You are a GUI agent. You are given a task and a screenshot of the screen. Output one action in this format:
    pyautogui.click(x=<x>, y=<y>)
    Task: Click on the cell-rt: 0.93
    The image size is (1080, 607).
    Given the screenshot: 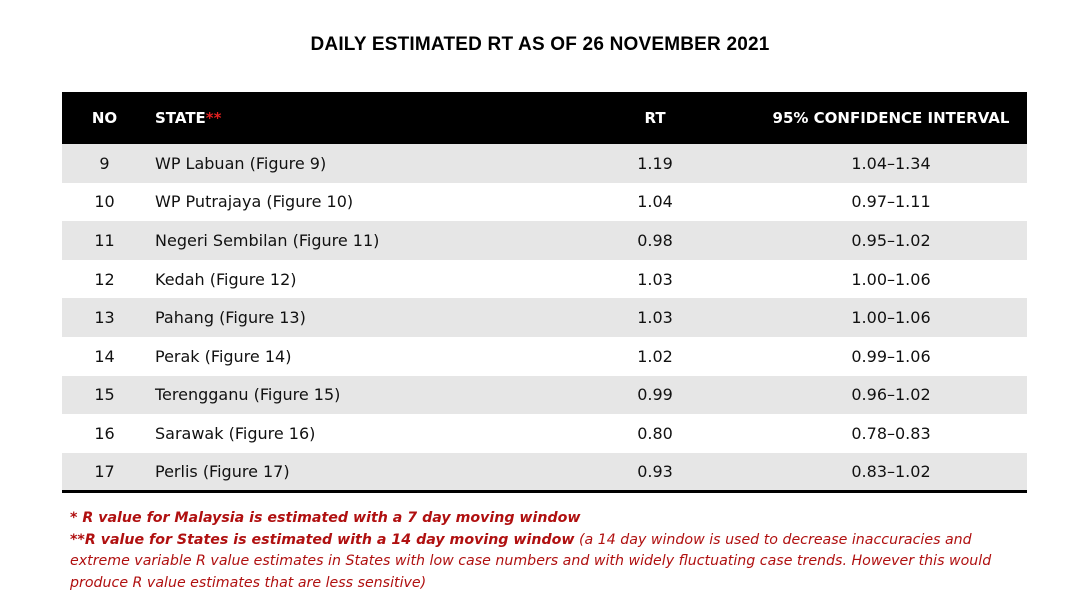 What is the action you would take?
    pyautogui.click(x=655, y=472)
    